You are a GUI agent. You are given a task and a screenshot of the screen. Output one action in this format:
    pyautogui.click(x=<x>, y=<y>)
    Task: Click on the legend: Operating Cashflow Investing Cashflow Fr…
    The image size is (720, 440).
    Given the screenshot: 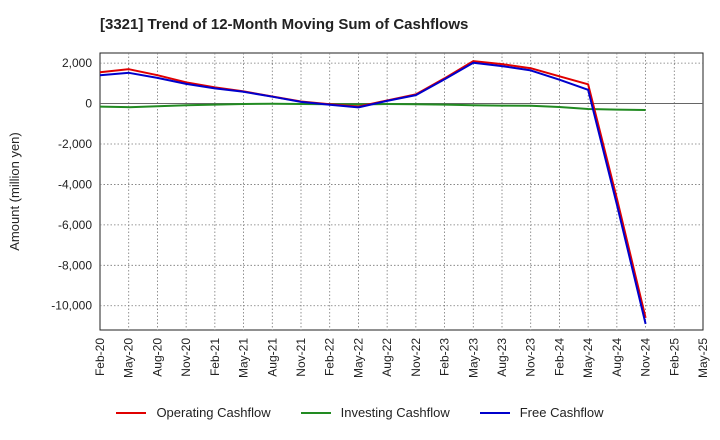 What is the action you would take?
    pyautogui.click(x=360, y=412)
    